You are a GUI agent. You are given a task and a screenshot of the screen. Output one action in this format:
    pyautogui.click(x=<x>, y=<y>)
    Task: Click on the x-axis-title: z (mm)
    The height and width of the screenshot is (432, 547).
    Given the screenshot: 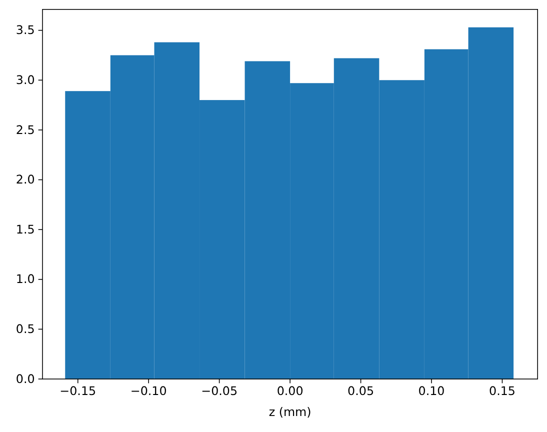 What is the action you would take?
    pyautogui.click(x=290, y=412)
    